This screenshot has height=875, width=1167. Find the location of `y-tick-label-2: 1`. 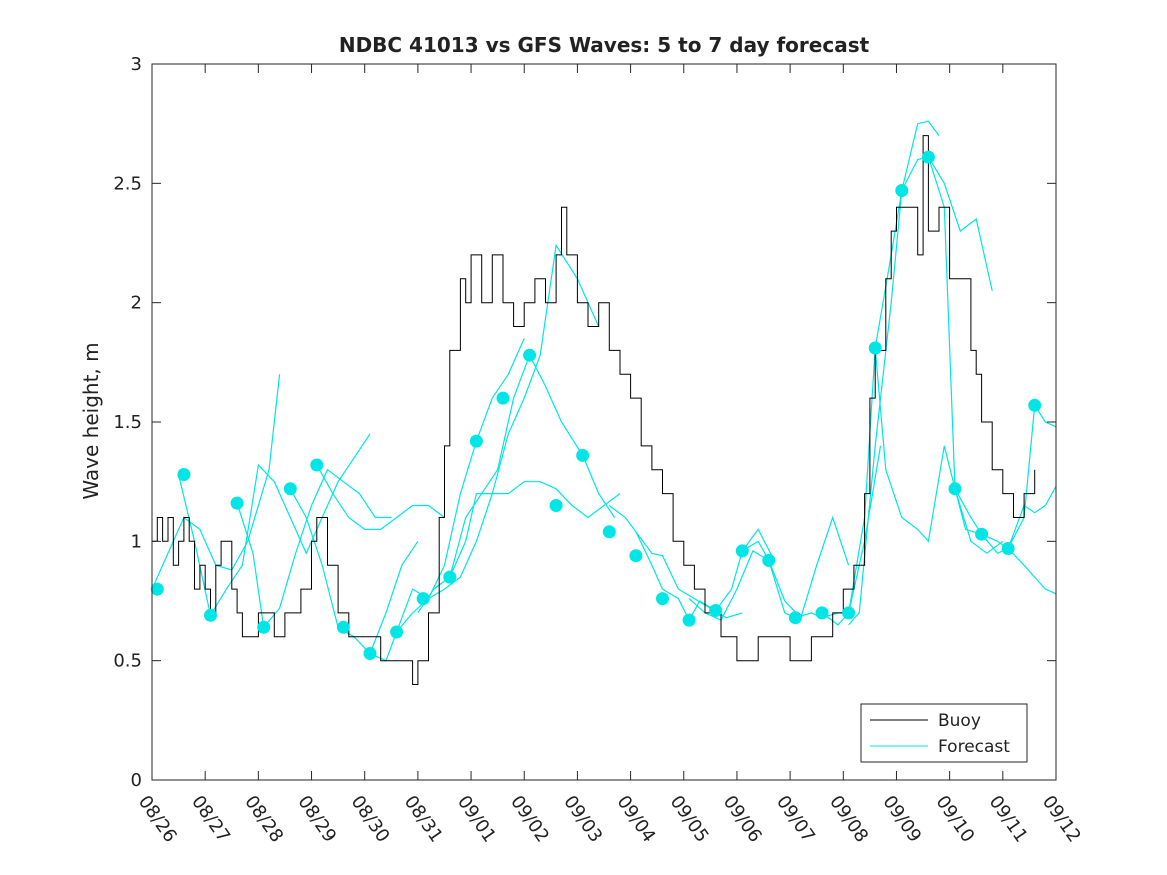

y-tick-label-2: 1 is located at coordinates (136, 541).